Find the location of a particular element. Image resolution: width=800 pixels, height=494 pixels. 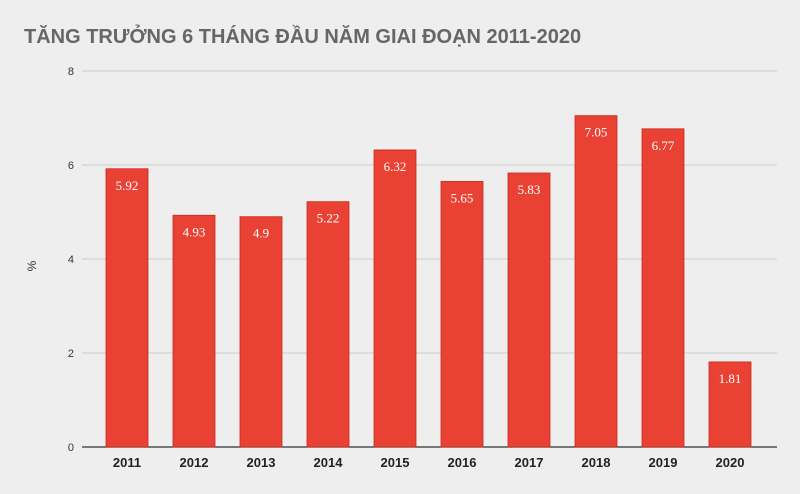

bar-2014 is located at coordinates (328, 324).